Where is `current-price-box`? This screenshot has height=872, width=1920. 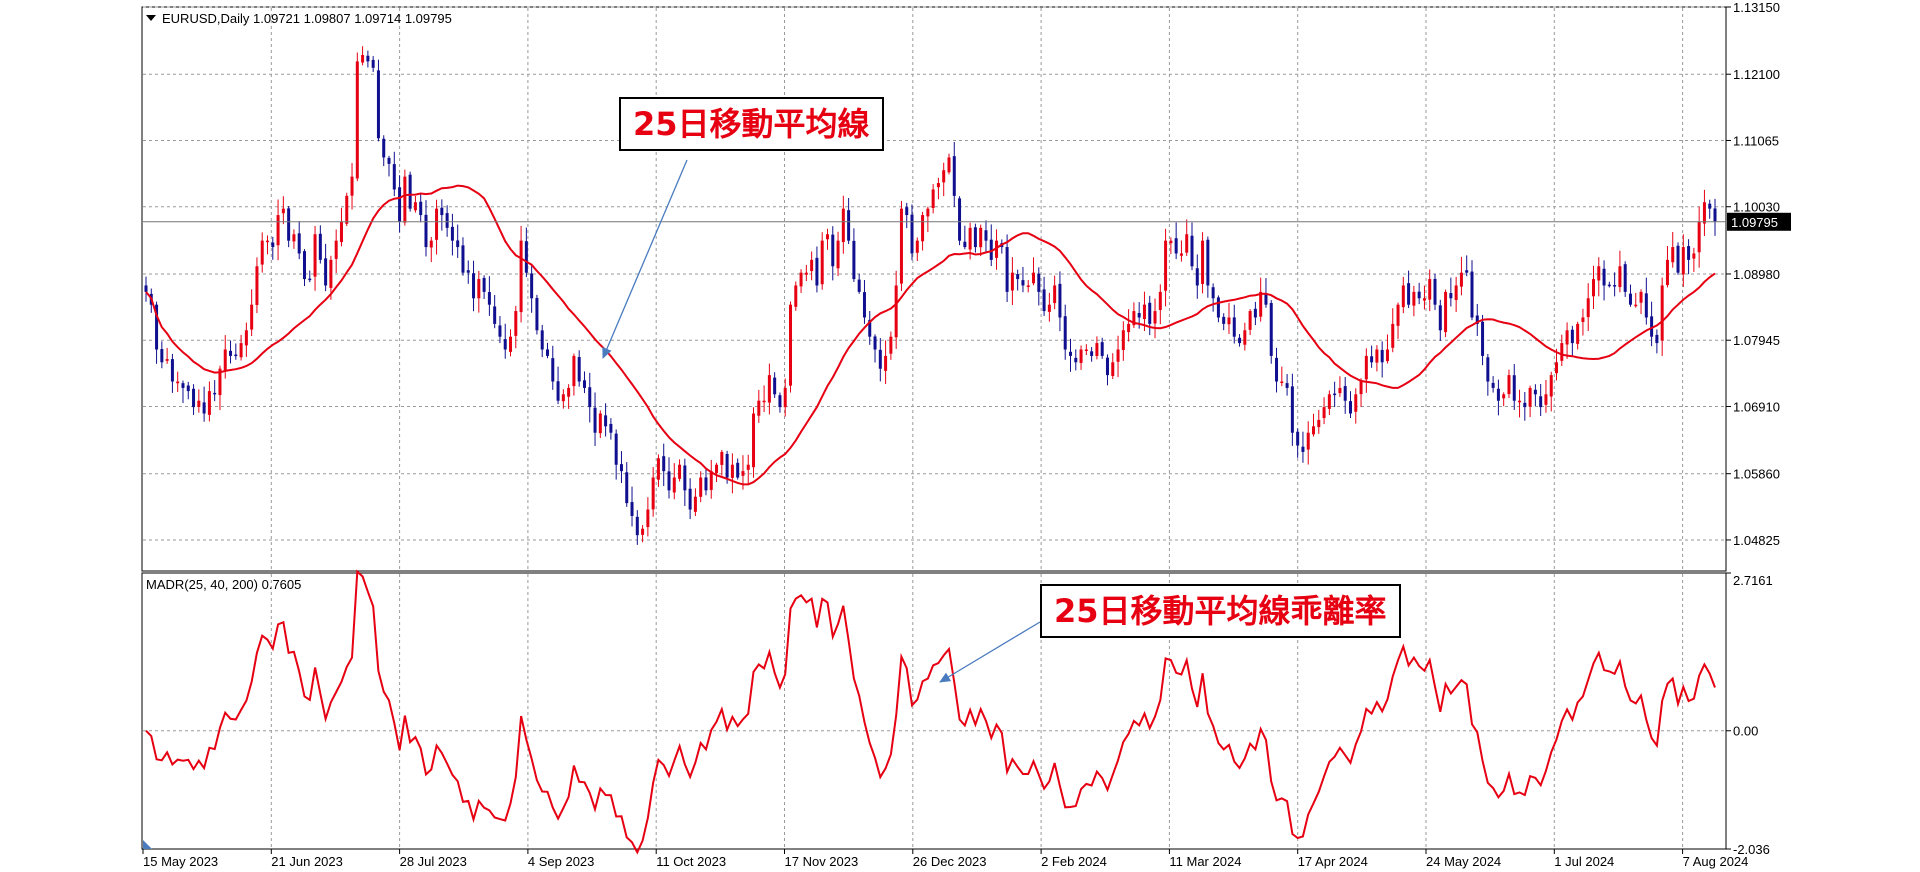 current-price-box is located at coordinates (1759, 221).